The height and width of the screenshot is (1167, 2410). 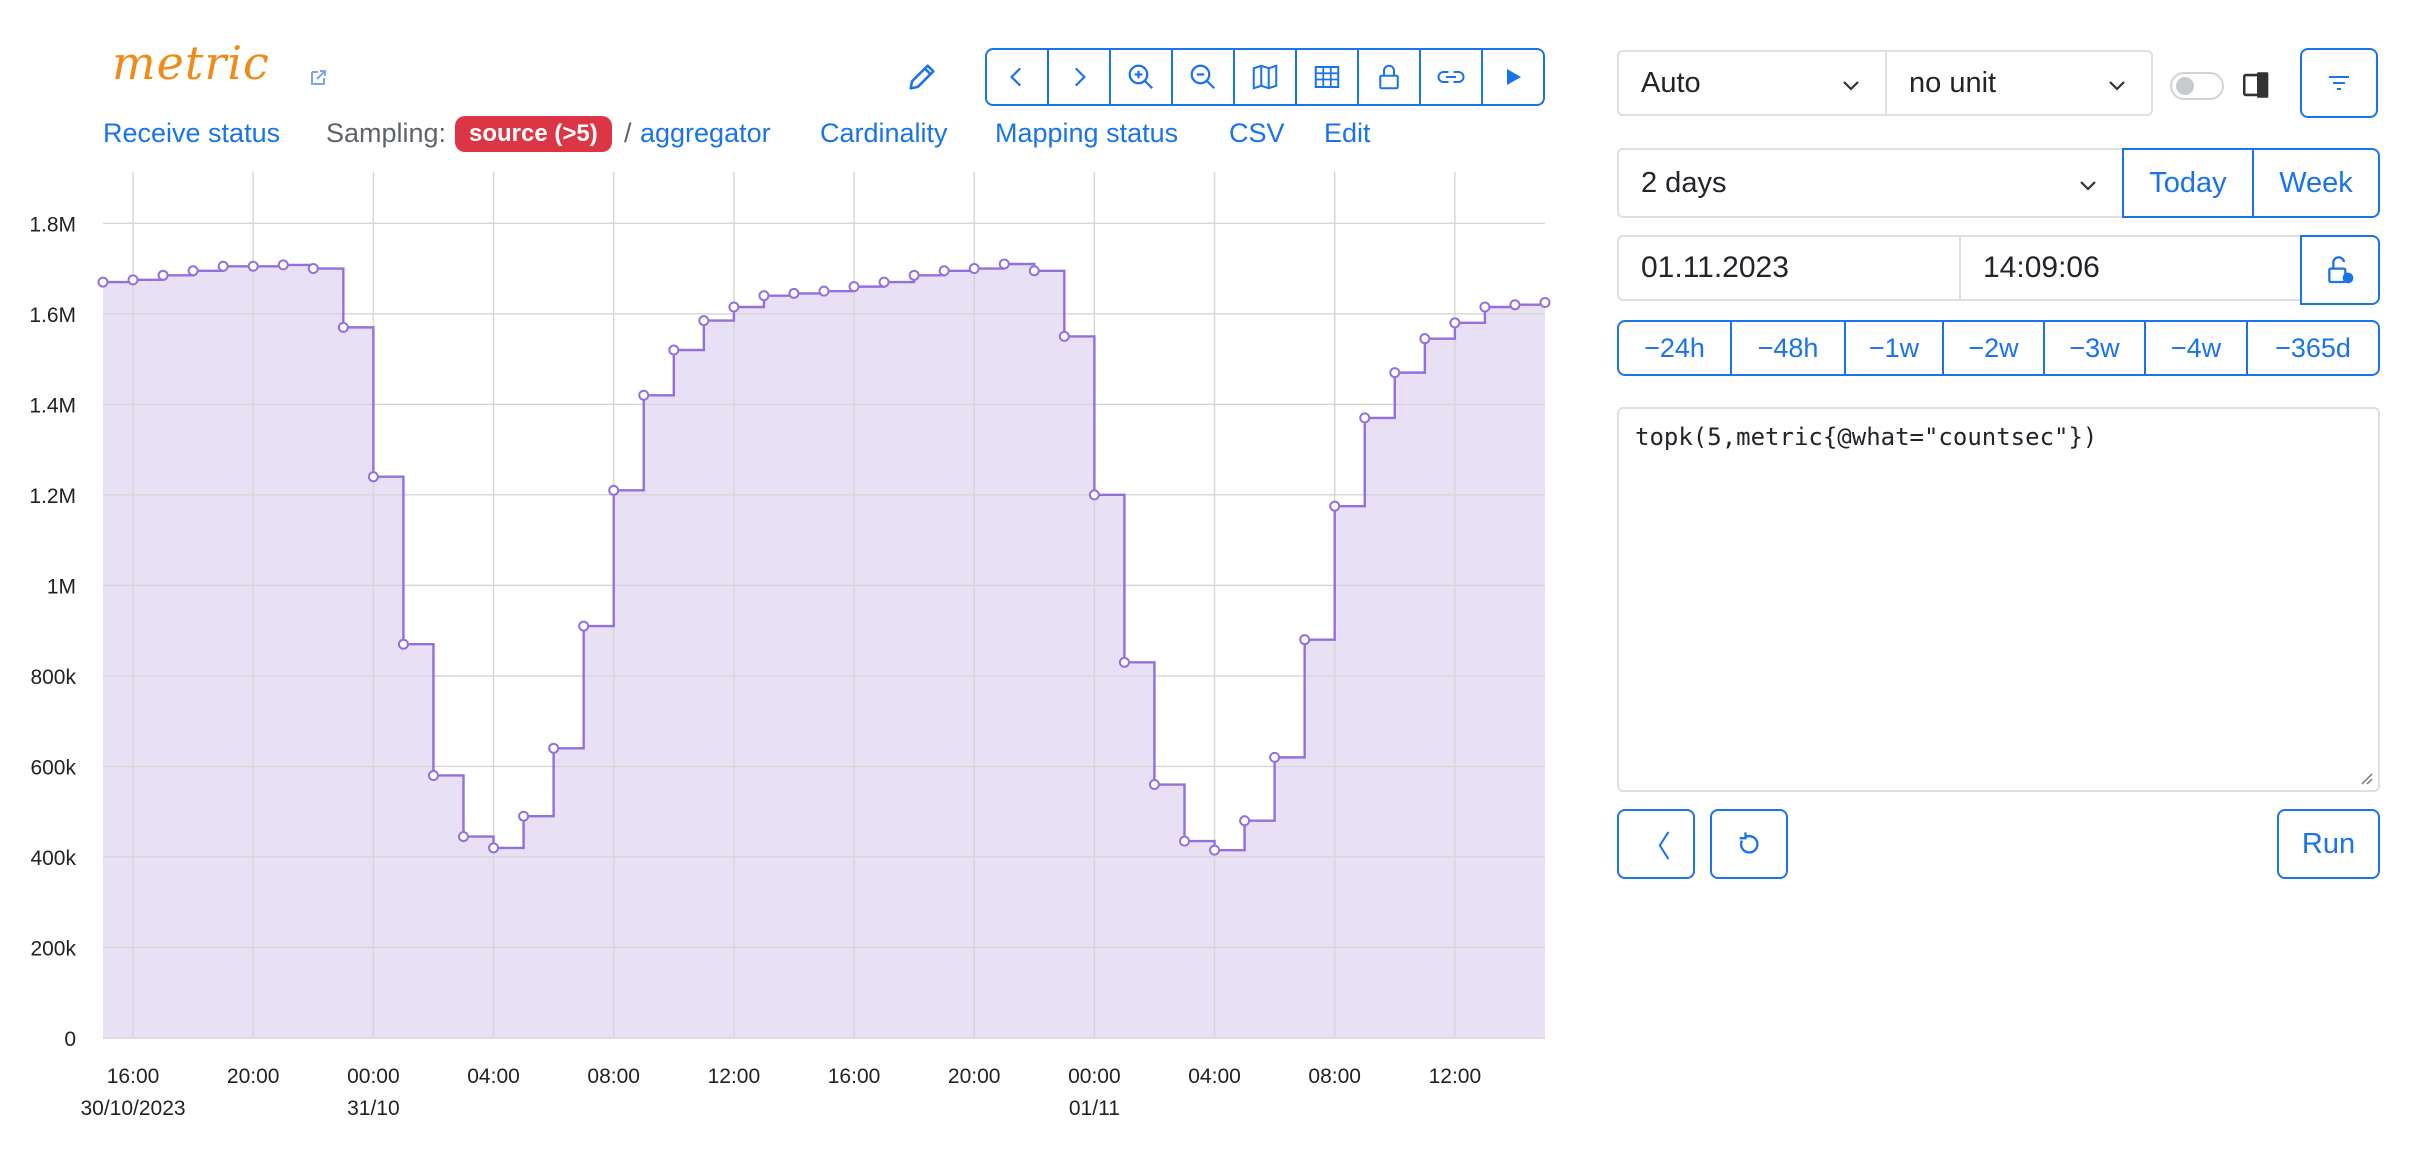 What do you see at coordinates (1080, 77) in the screenshot?
I see `next-button` at bounding box center [1080, 77].